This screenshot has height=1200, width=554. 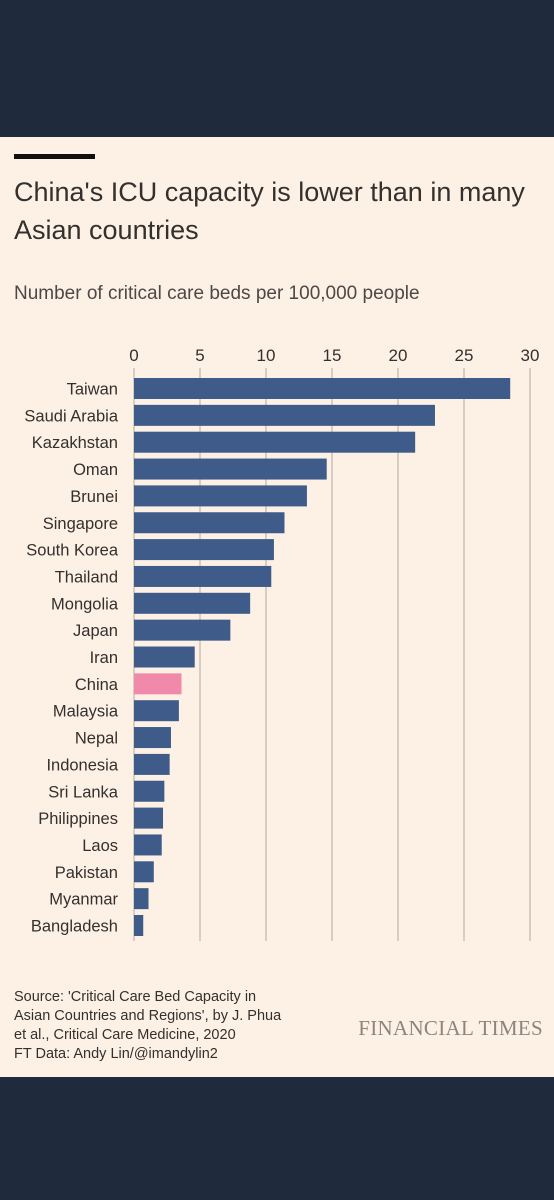 I want to click on category-label: Iran, so click(x=104, y=658).